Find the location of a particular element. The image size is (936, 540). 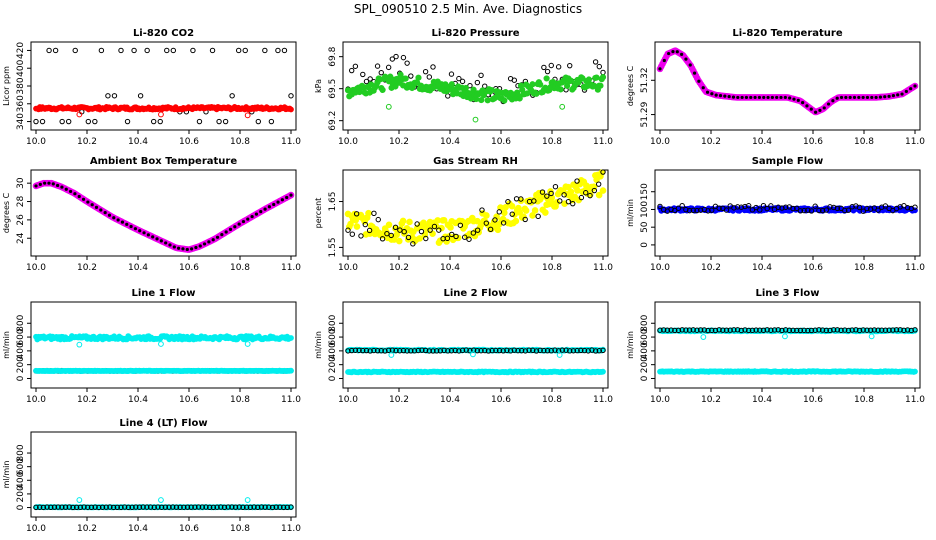

y-tick-label: 28 is located at coordinates (21, 202).